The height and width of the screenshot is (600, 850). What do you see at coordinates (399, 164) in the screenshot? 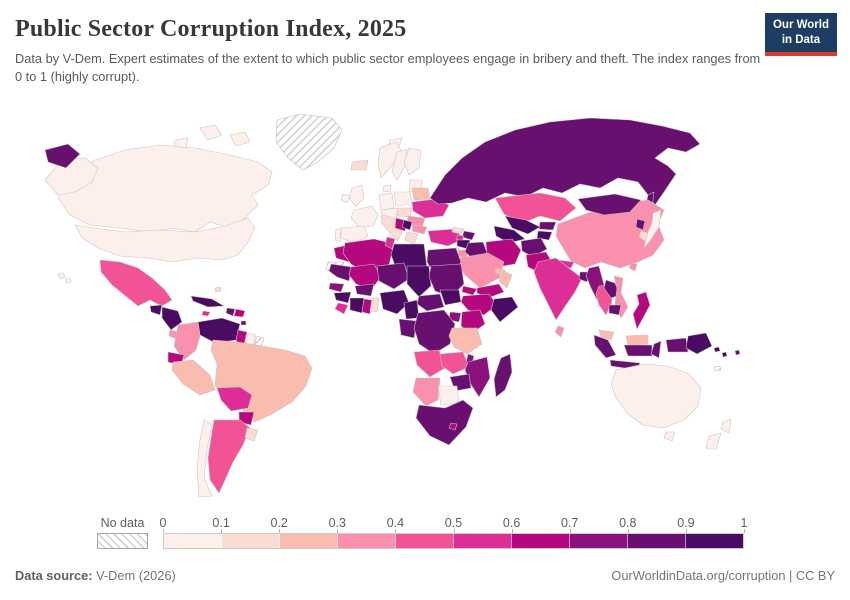
I see `country-sweden` at bounding box center [399, 164].